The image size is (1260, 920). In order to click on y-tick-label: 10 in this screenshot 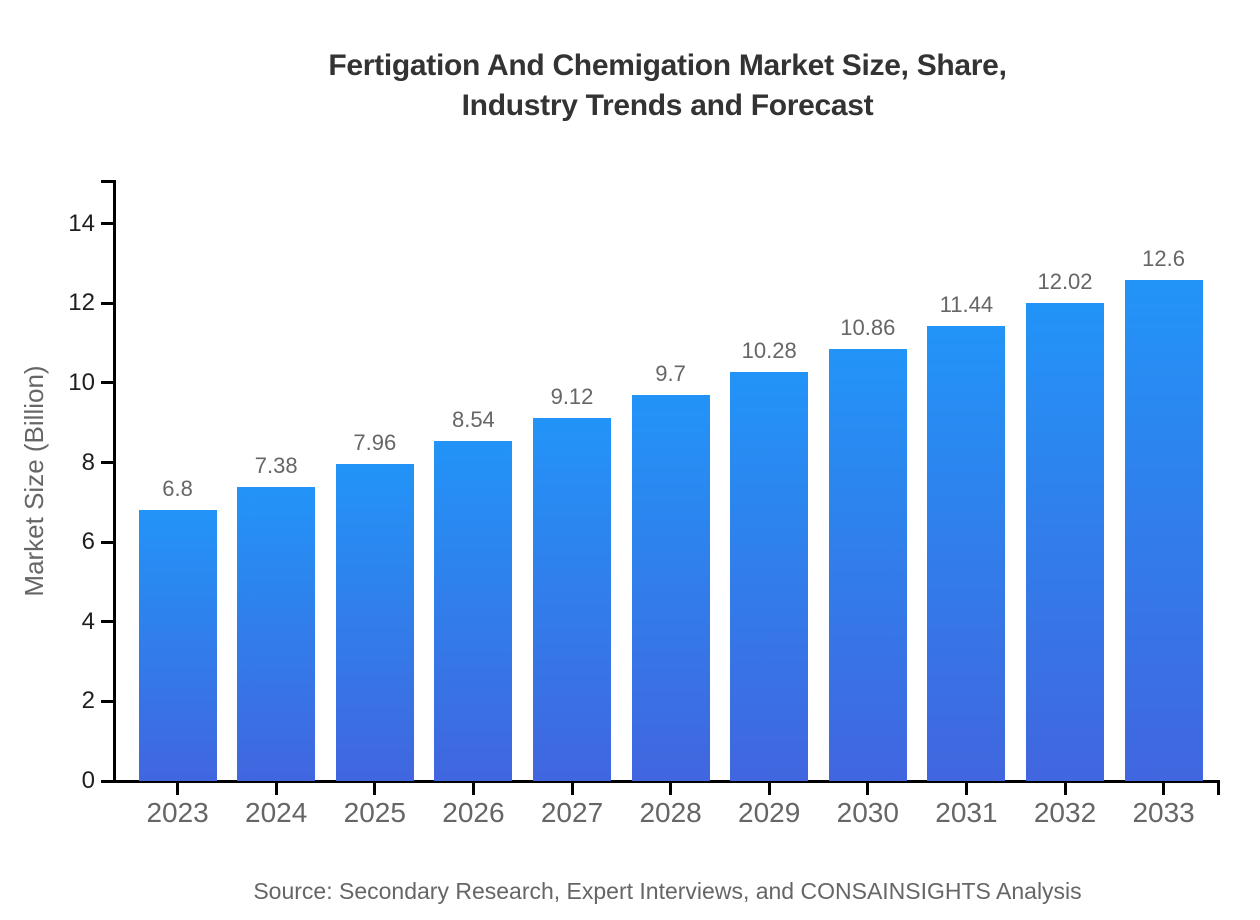, I will do `click(81, 382)`.